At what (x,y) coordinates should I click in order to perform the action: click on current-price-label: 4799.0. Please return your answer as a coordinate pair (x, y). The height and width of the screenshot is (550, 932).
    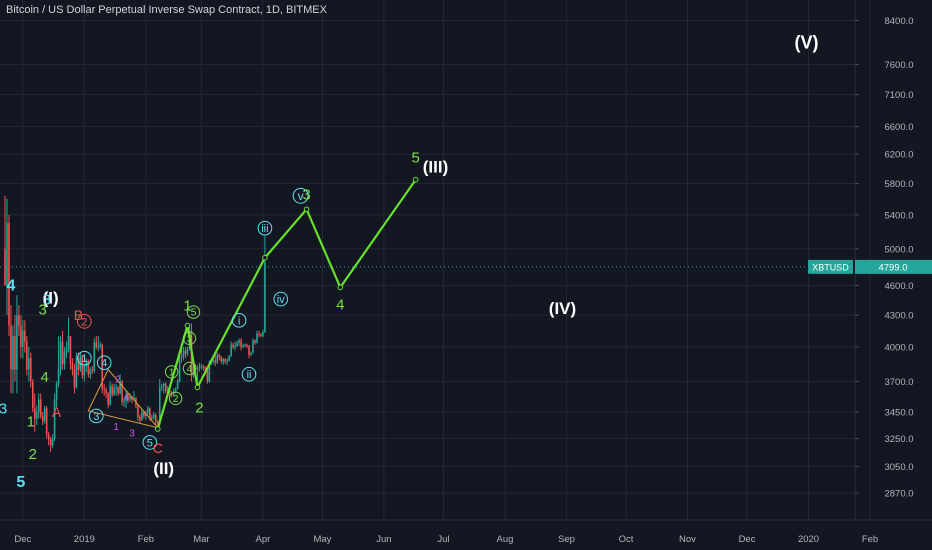
    Looking at the image, I should click on (892, 267).